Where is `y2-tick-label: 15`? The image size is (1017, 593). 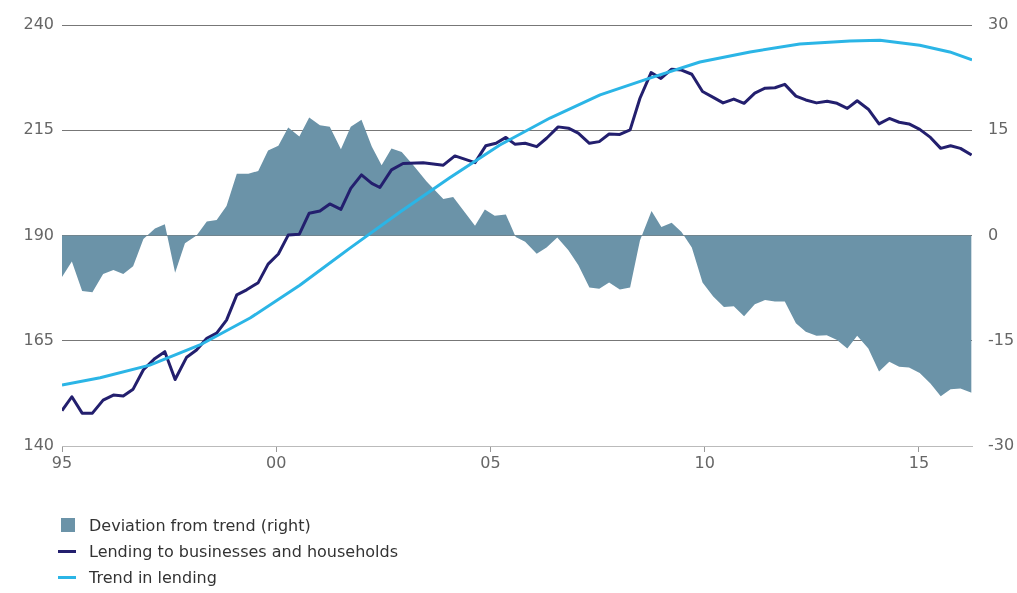
y2-tick-label: 15 is located at coordinates (998, 129).